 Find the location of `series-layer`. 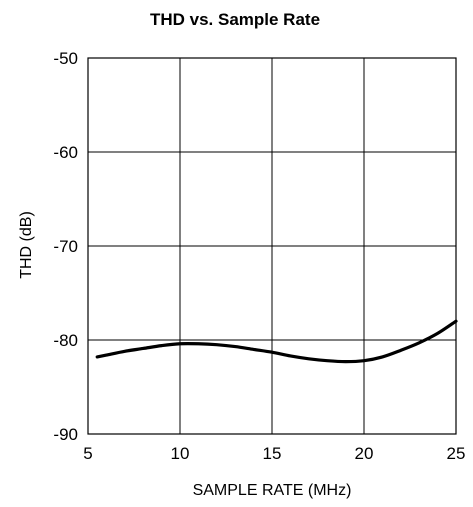

series-layer is located at coordinates (276, 341).